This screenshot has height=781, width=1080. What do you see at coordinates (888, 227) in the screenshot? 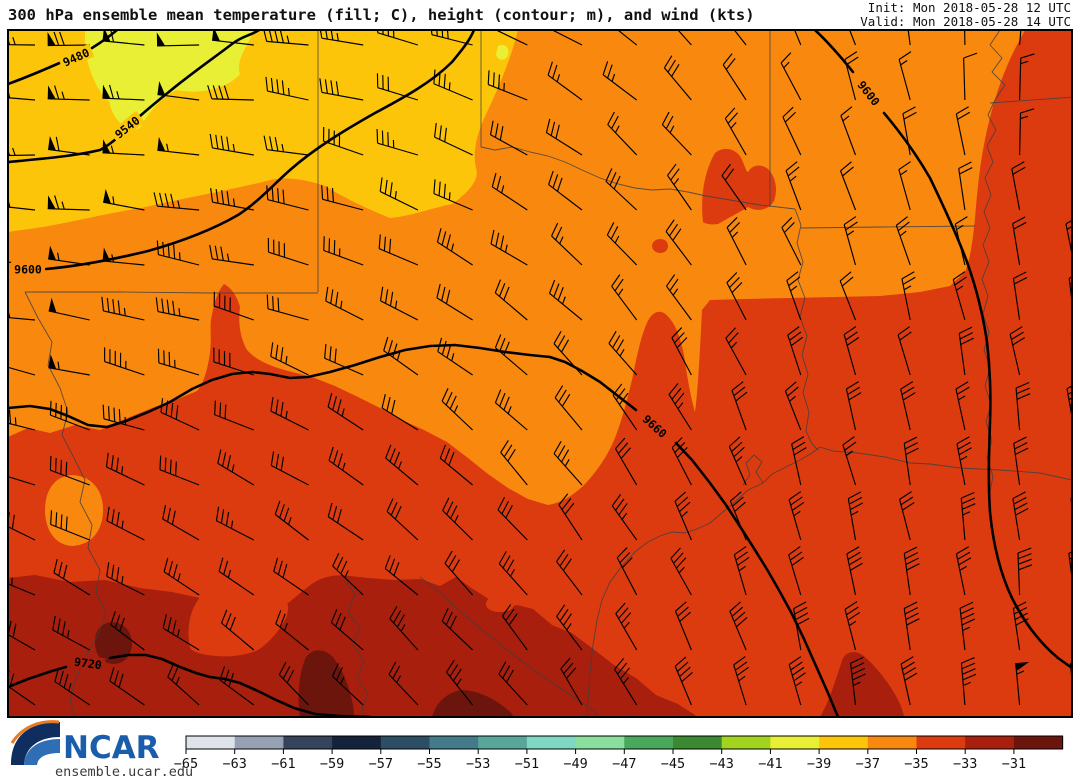
I see `border-la-ar` at bounding box center [888, 227].